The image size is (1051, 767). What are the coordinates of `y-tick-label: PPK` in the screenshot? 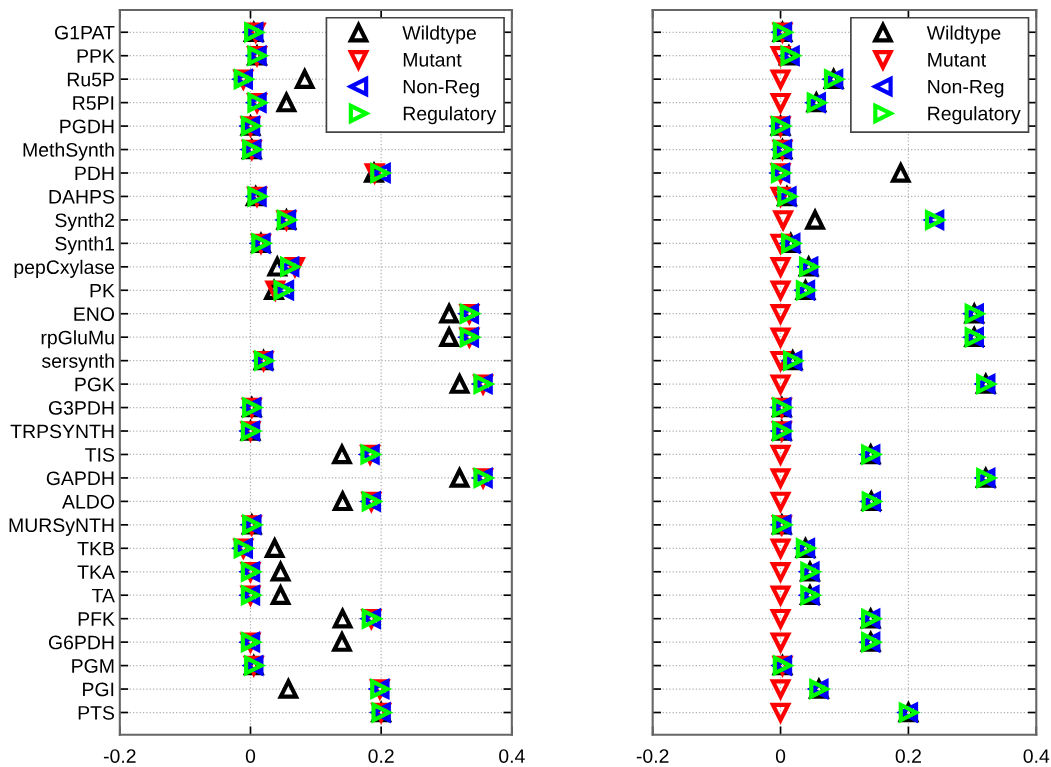 It's located at (96, 56).